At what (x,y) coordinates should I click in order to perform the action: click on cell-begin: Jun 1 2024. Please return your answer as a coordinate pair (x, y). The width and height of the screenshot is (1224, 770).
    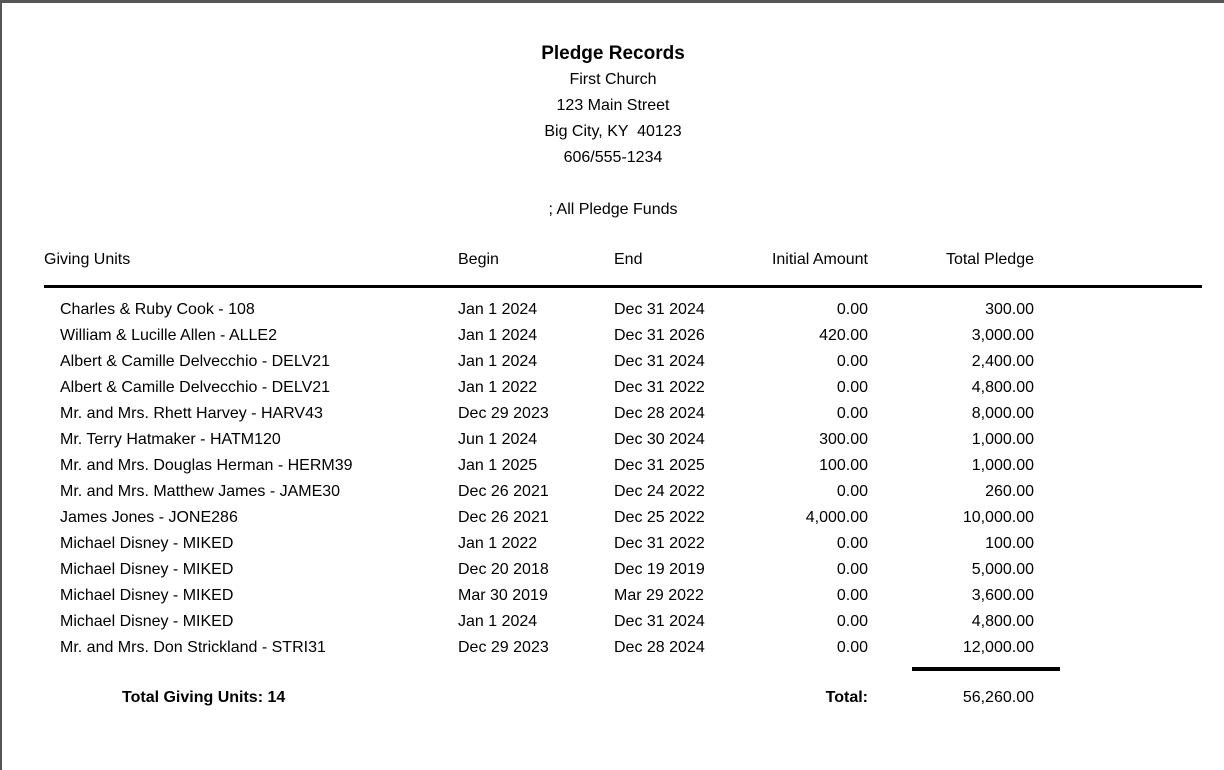
    Looking at the image, I should click on (498, 439).